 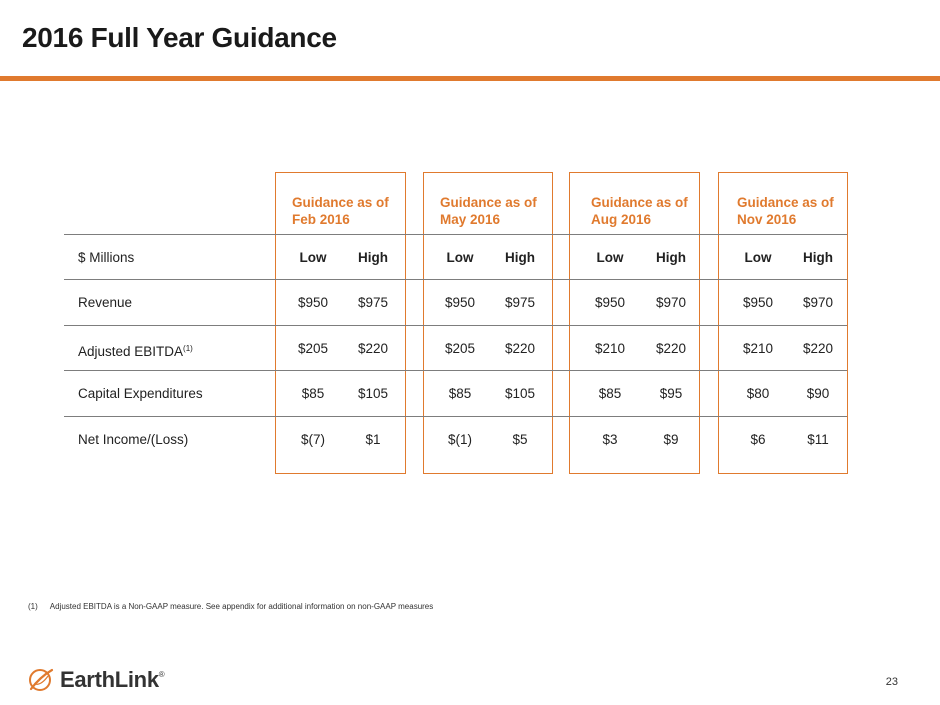 What do you see at coordinates (891, 682) in the screenshot?
I see `page-number: 23` at bounding box center [891, 682].